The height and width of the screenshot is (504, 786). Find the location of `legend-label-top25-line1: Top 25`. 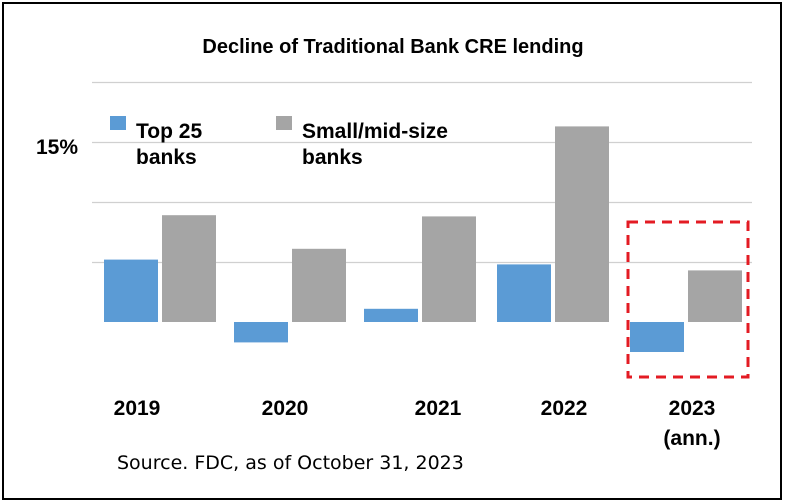

legend-label-top25-line1: Top 25 is located at coordinates (169, 131).